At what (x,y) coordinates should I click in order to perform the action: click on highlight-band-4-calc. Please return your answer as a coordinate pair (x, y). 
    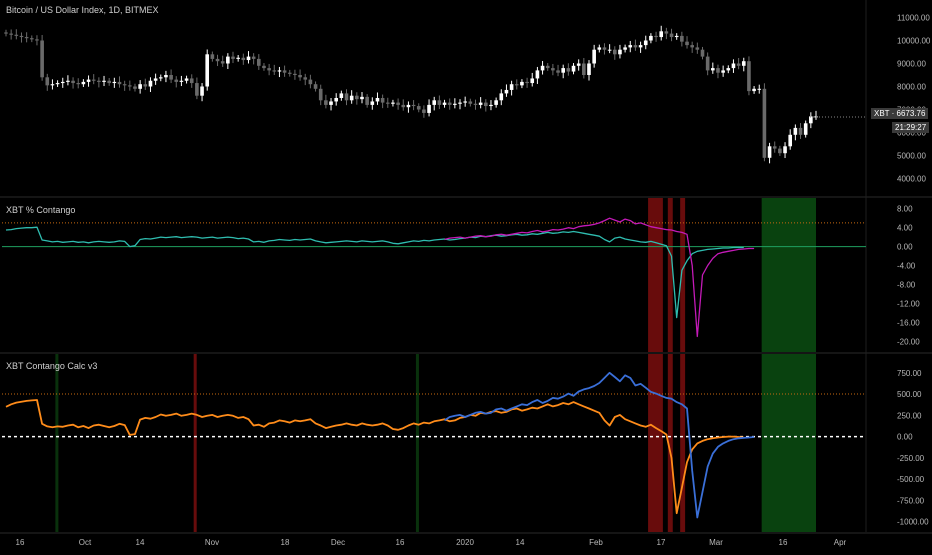
    Looking at the image, I should click on (57, 443).